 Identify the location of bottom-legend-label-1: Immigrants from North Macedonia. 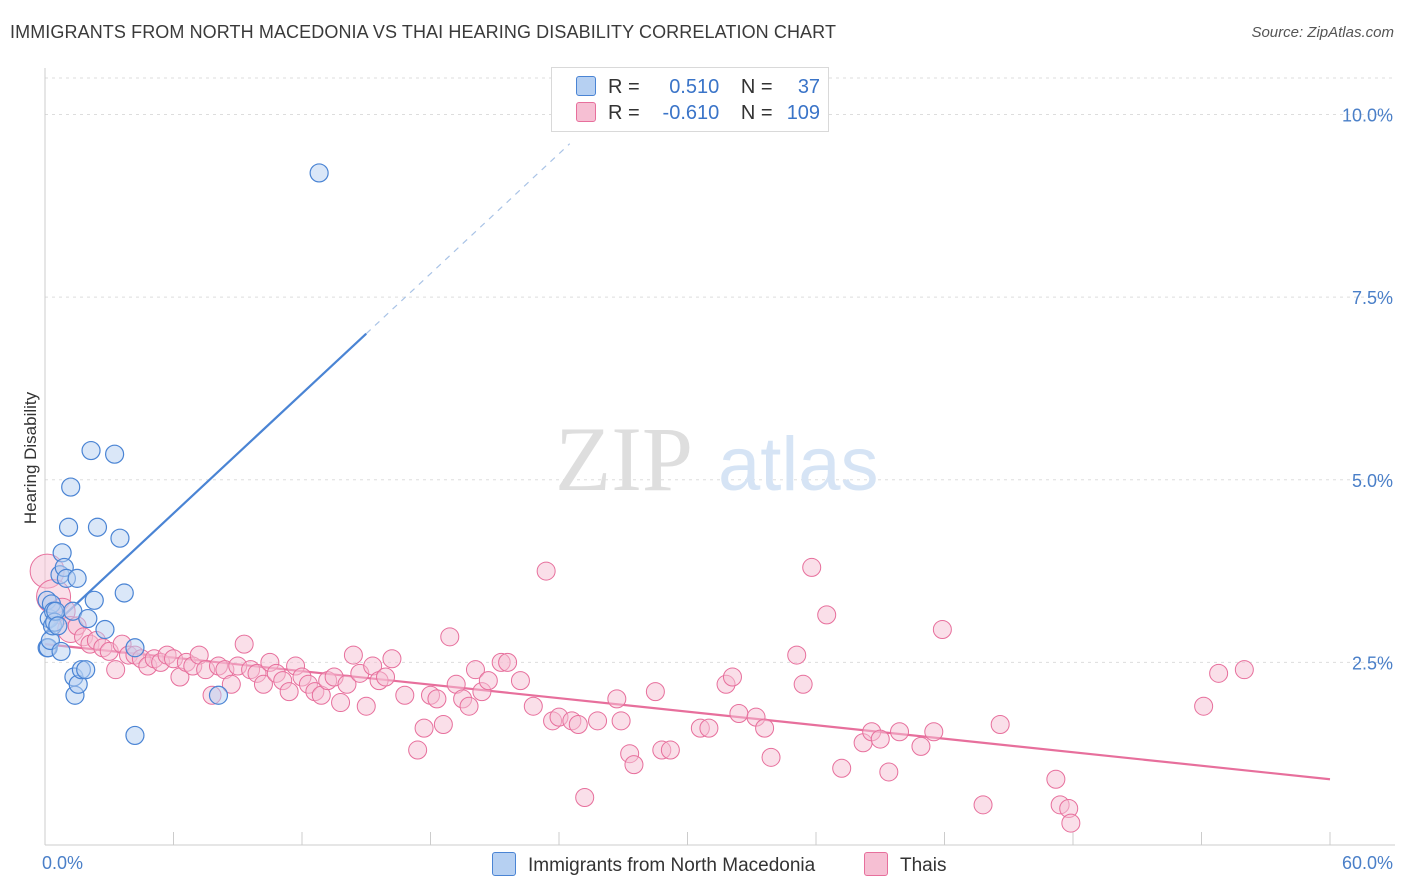
(672, 865).